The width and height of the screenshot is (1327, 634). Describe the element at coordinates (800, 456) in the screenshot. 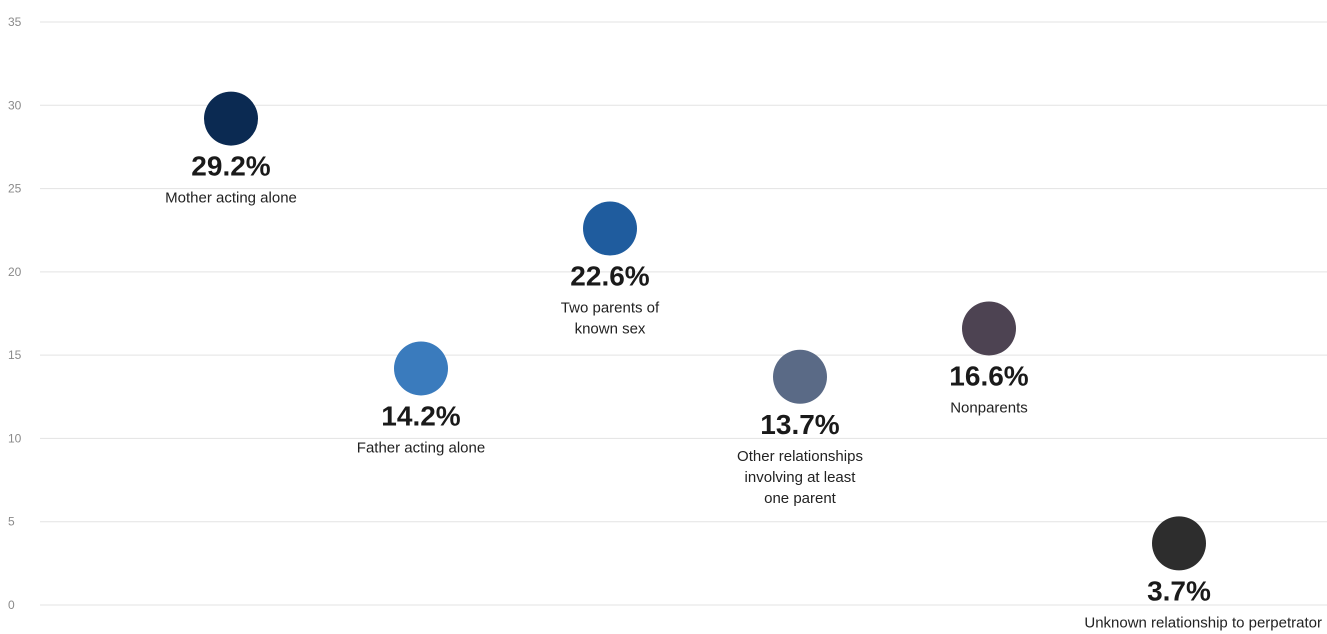

I see `category-label: Other relationships` at that location.